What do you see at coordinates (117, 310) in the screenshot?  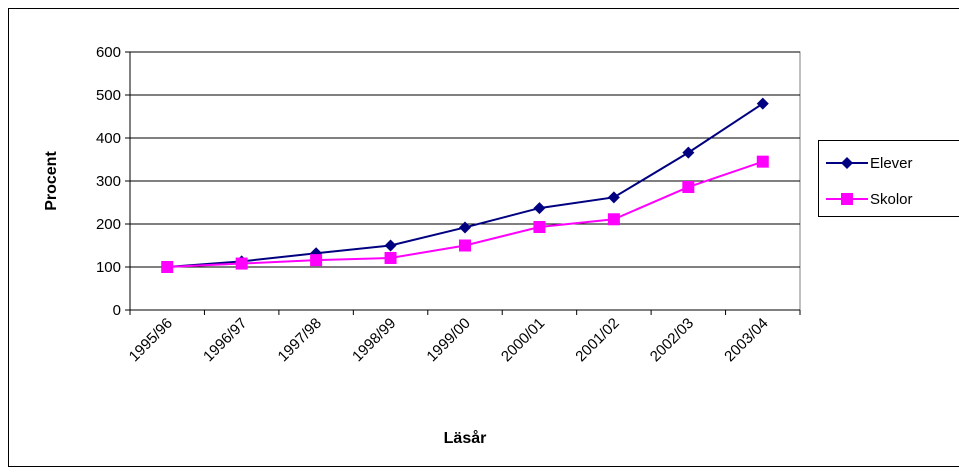 I see `y-tick-label: 0` at bounding box center [117, 310].